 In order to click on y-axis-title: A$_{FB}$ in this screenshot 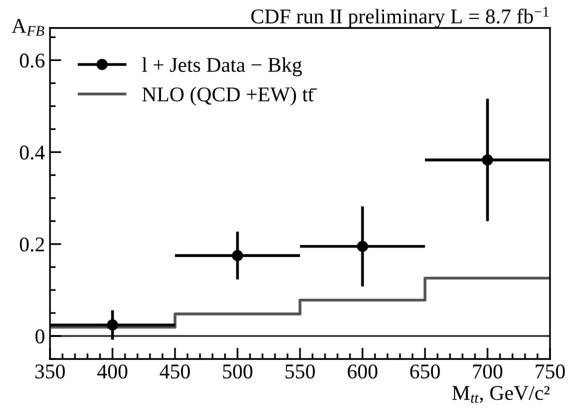, I will do `click(28, 27)`.